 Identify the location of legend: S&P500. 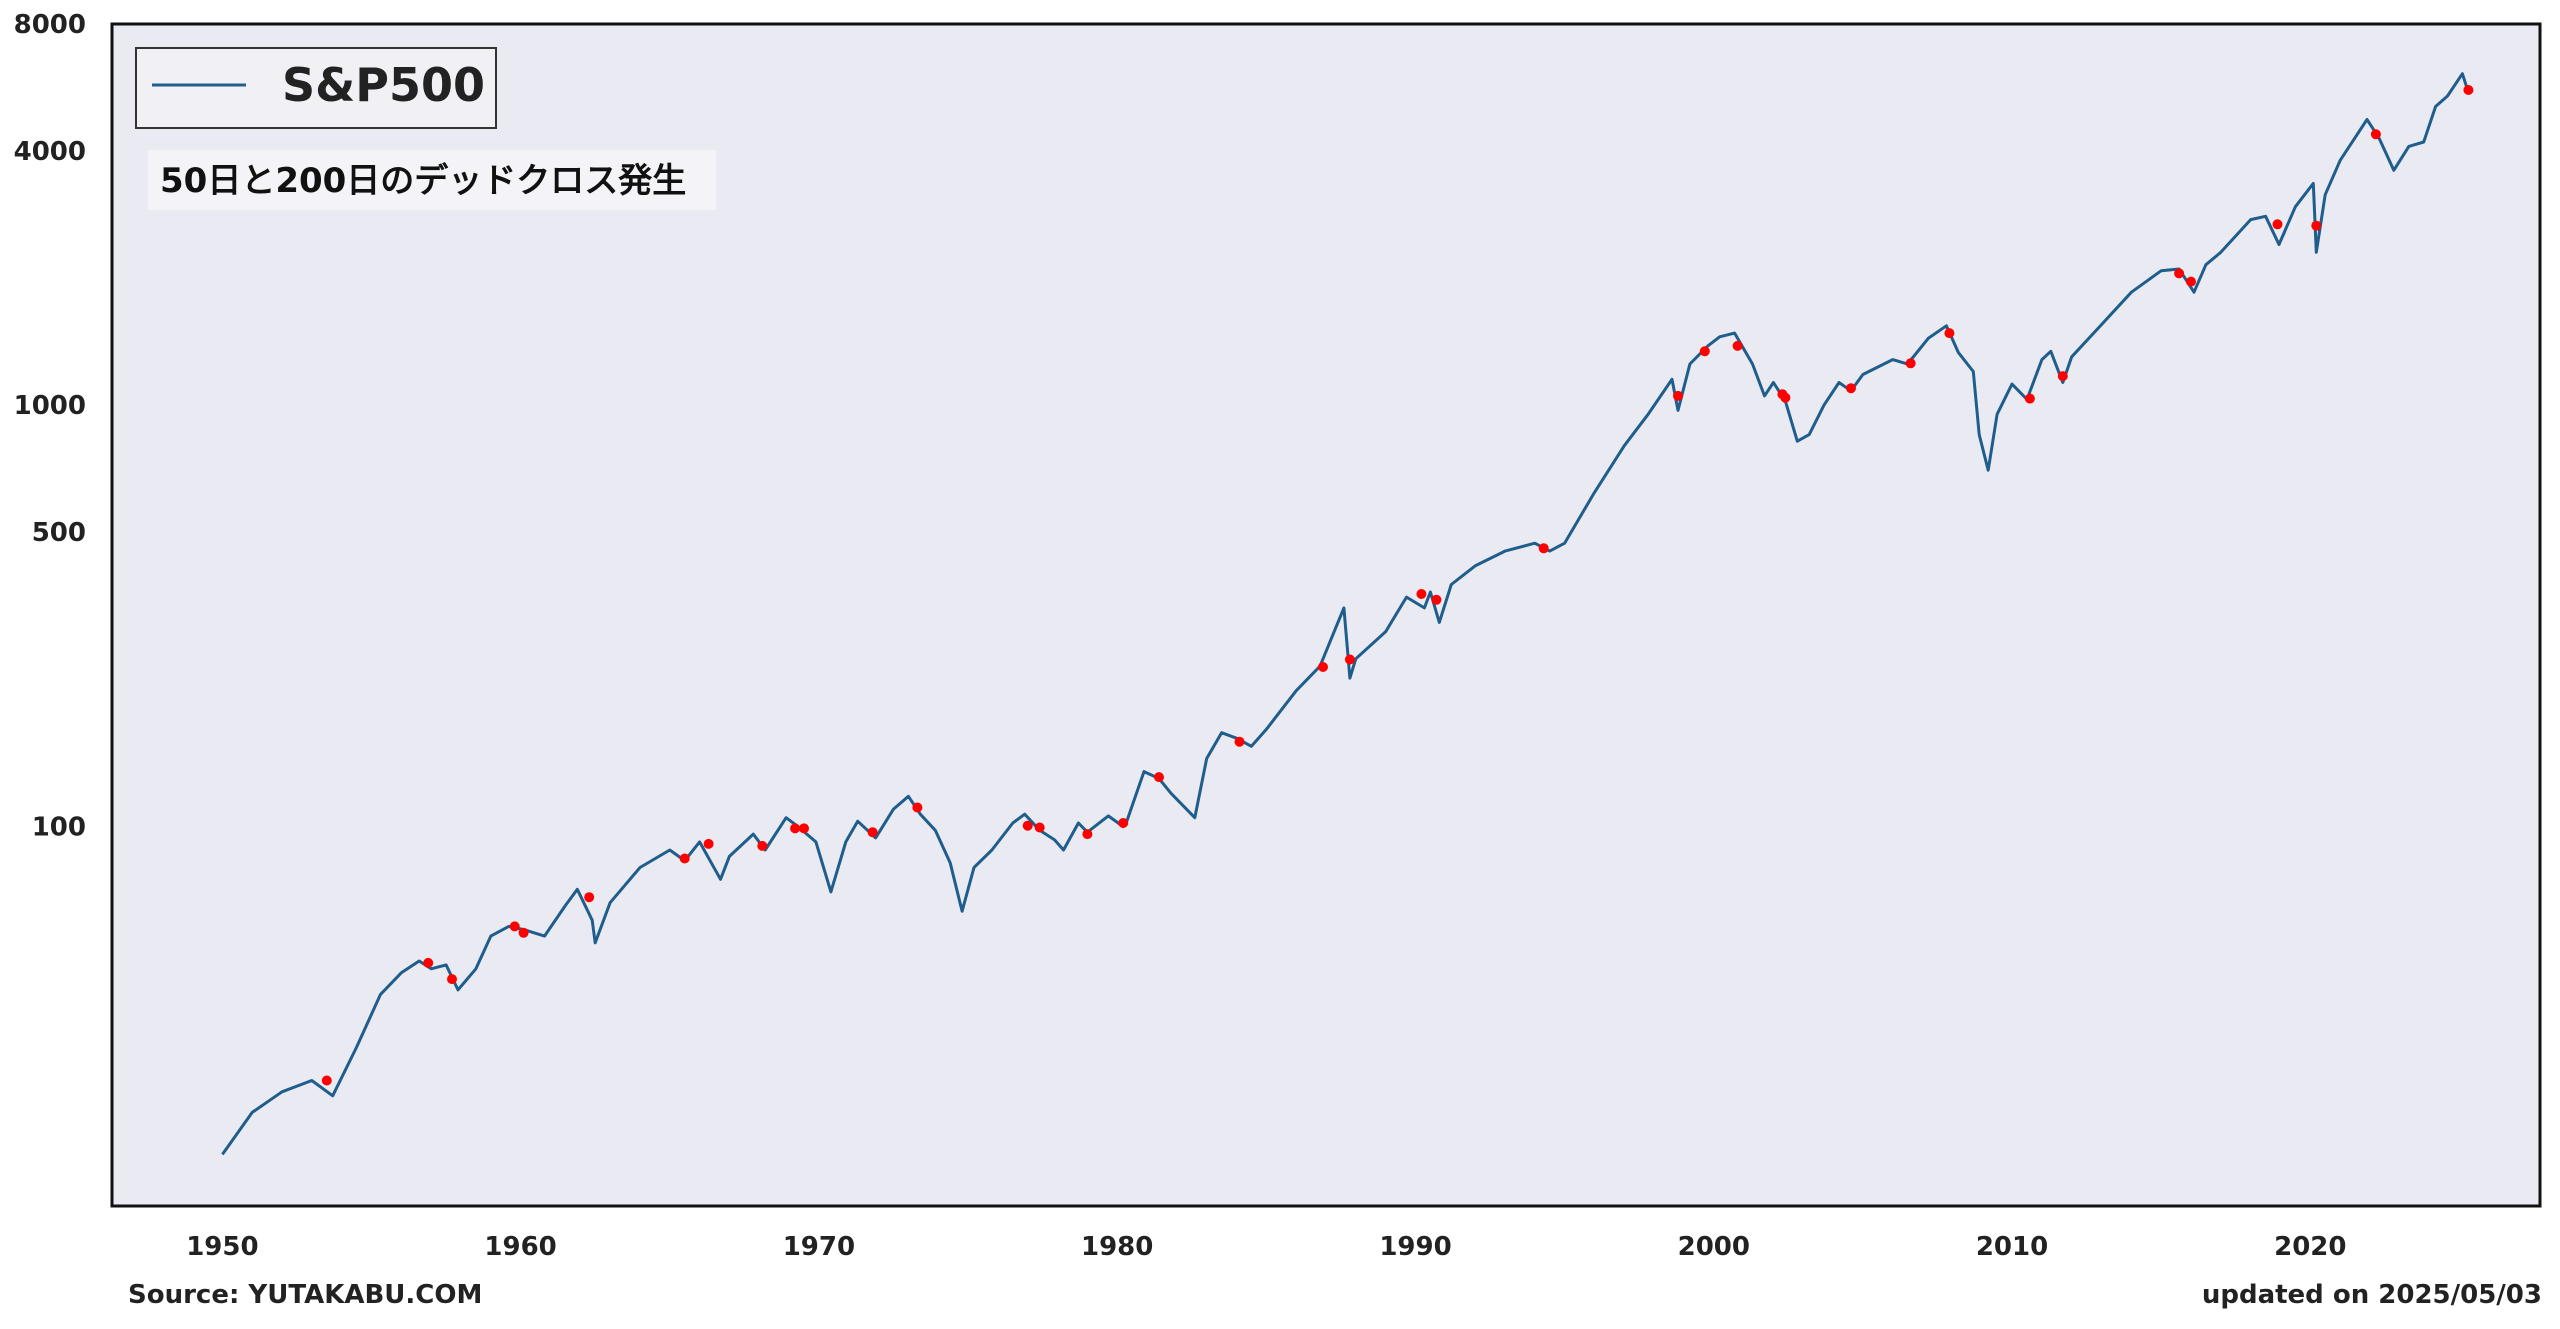
(316, 88).